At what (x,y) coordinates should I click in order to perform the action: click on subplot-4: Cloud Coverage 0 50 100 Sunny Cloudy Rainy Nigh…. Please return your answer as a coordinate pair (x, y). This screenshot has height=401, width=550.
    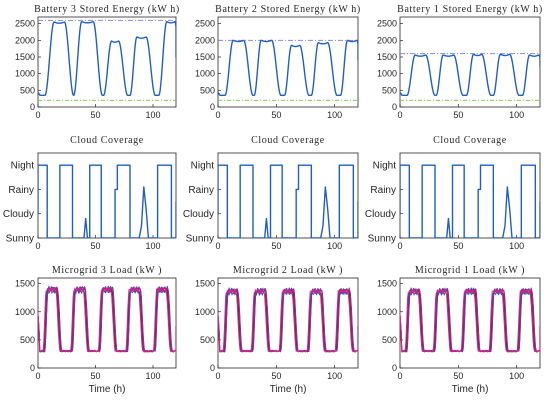
    Looking at the image, I should click on (90, 193).